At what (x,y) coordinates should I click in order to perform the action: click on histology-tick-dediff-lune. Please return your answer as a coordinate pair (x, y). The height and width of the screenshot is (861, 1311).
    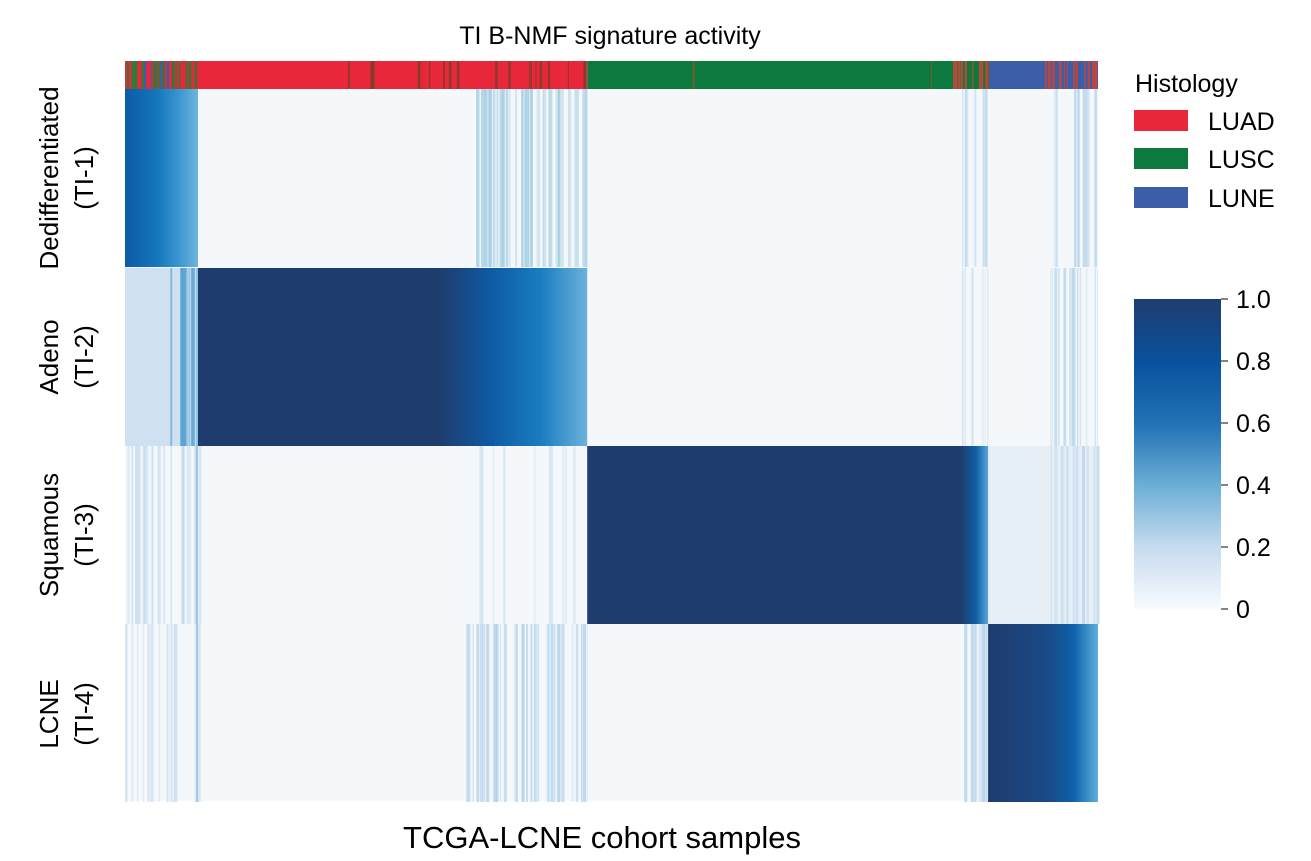
    Looking at the image, I should click on (145, 75).